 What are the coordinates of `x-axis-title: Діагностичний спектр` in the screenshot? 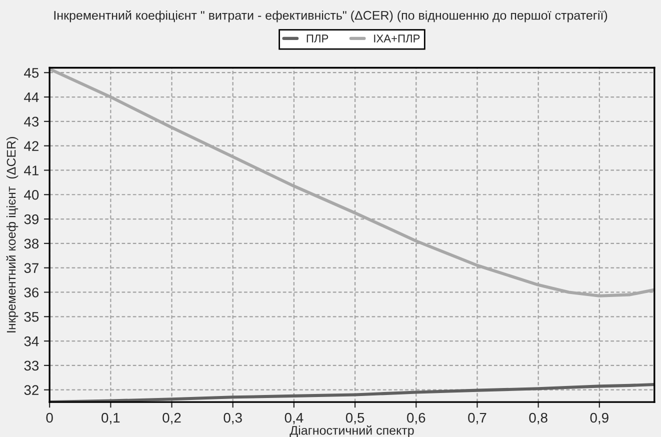 It's located at (352, 431).